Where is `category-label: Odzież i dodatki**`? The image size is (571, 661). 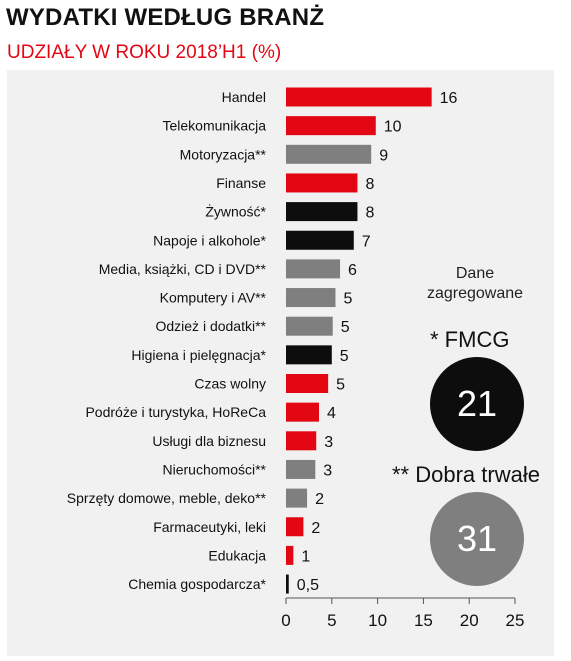 category-label: Odzież i dodatki** is located at coordinates (210, 326).